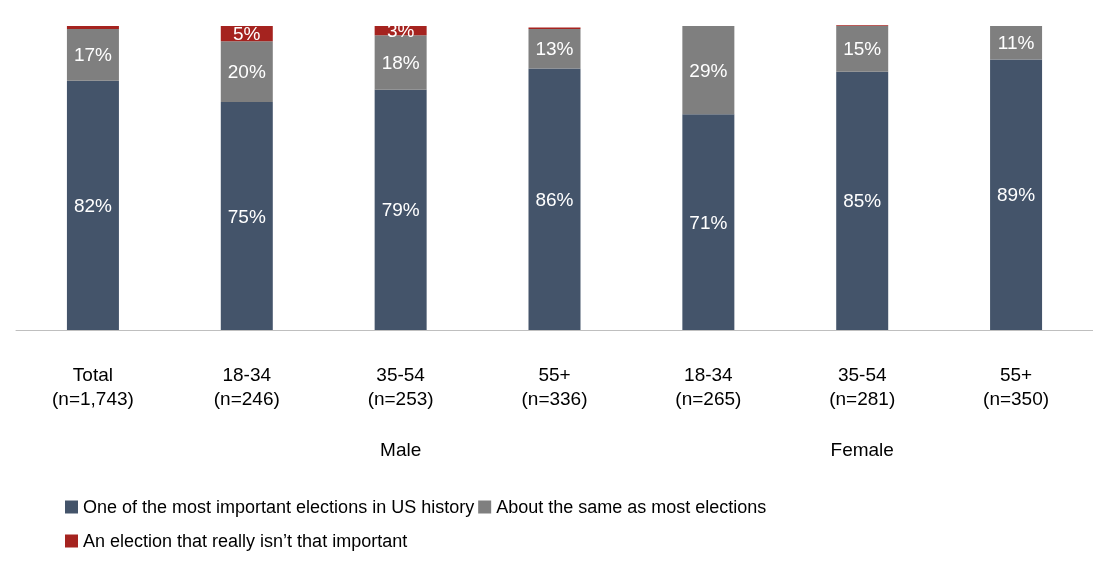 This screenshot has width=1101, height=581. I want to click on x-tick-label: 55+ (n=350), so click(1016, 386).